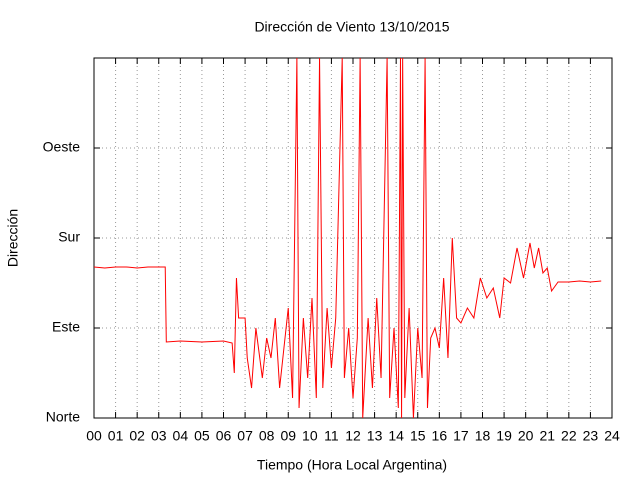 The image size is (640, 480). What do you see at coordinates (137, 436) in the screenshot?
I see `x-tick-label: 02` at bounding box center [137, 436].